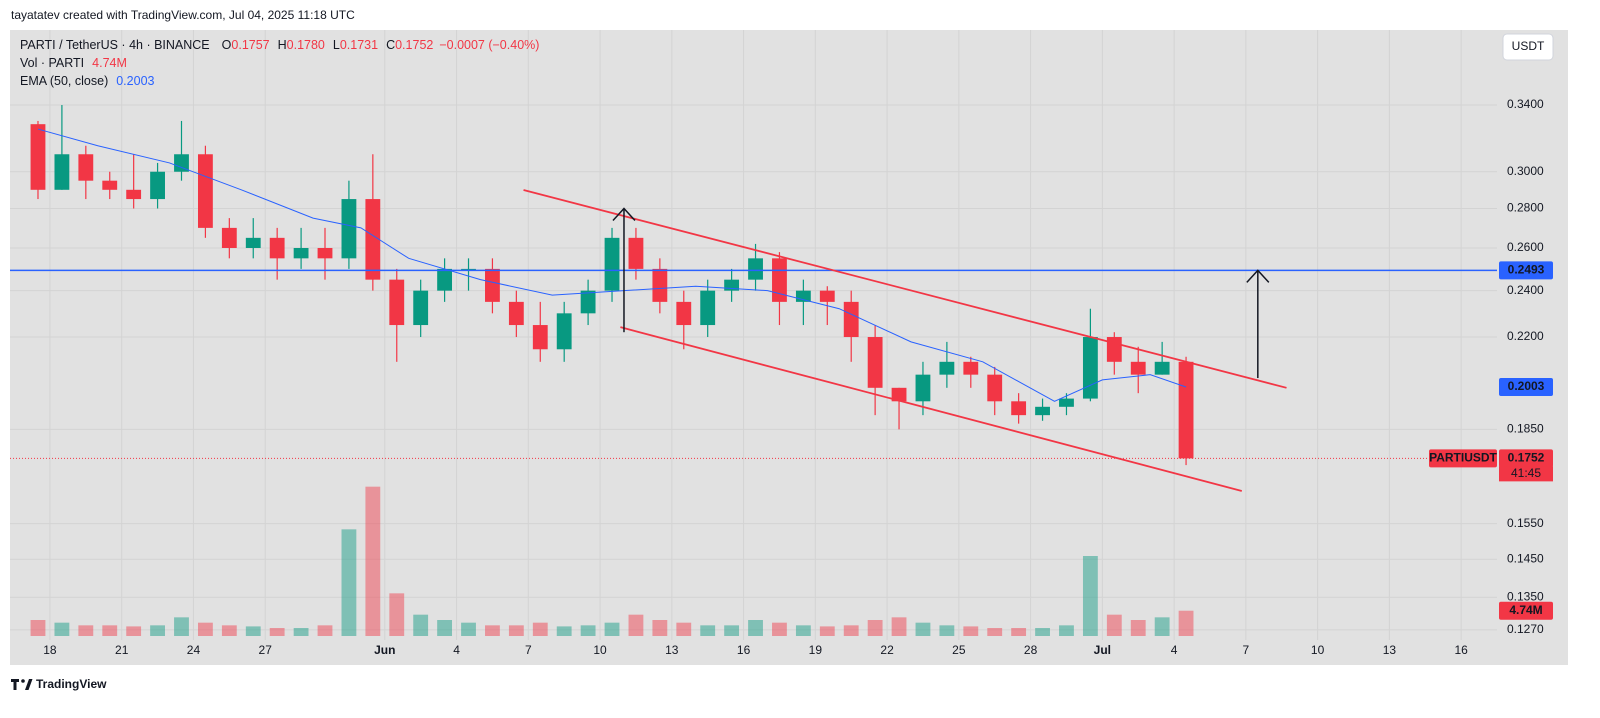 This screenshot has height=718, width=1600. I want to click on x-tick-label: 18, so click(50, 650).